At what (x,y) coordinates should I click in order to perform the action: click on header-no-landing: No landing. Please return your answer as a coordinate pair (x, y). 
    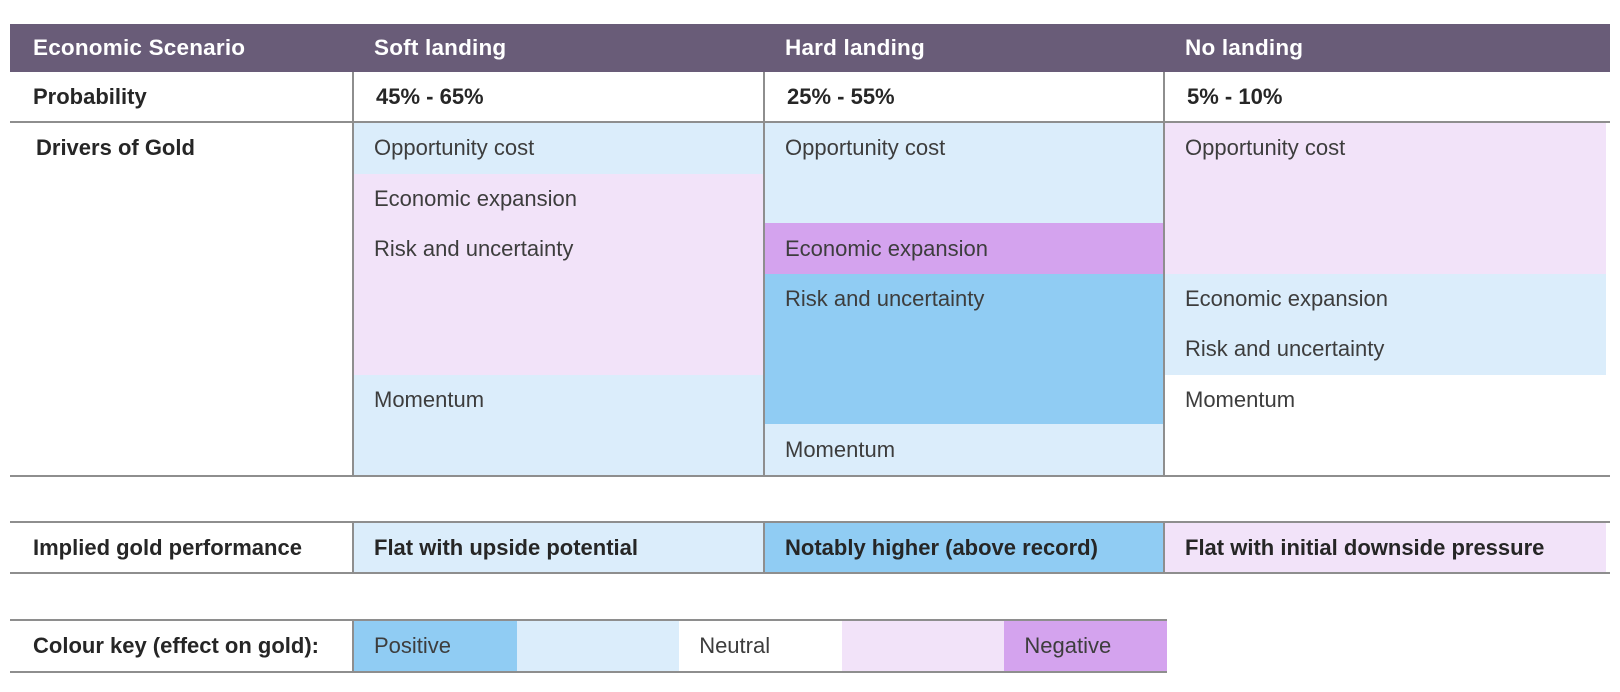
    Looking at the image, I should click on (1244, 47).